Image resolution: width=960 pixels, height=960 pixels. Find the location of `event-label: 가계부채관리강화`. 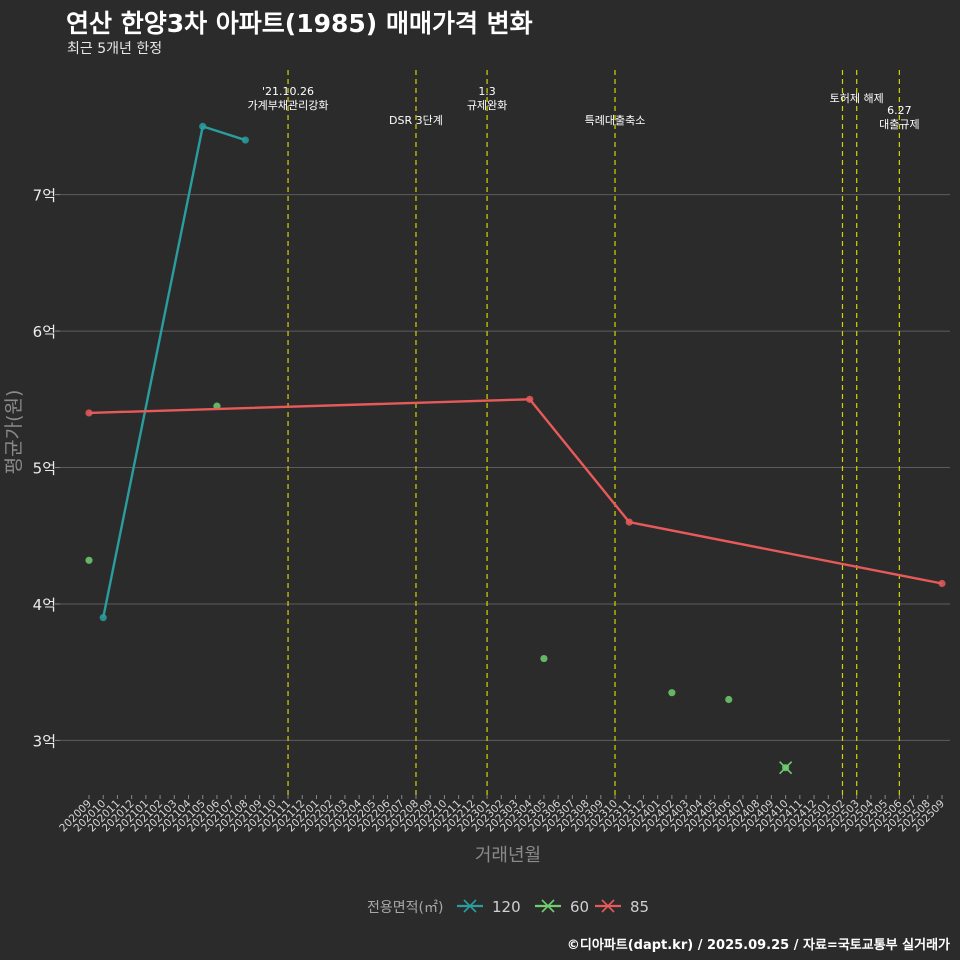

event-label: 가계부채관리강화 is located at coordinates (288, 105).